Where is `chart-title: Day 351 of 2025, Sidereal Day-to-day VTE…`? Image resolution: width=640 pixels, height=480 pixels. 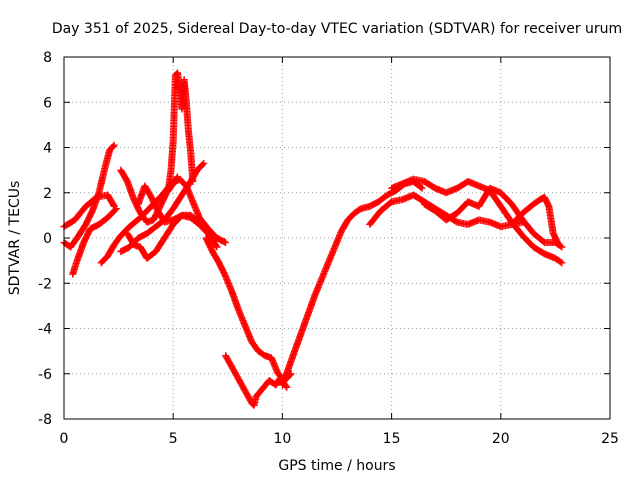 chart-title: Day 351 of 2025, Sidereal Day-to-day VTE… is located at coordinates (337, 29).